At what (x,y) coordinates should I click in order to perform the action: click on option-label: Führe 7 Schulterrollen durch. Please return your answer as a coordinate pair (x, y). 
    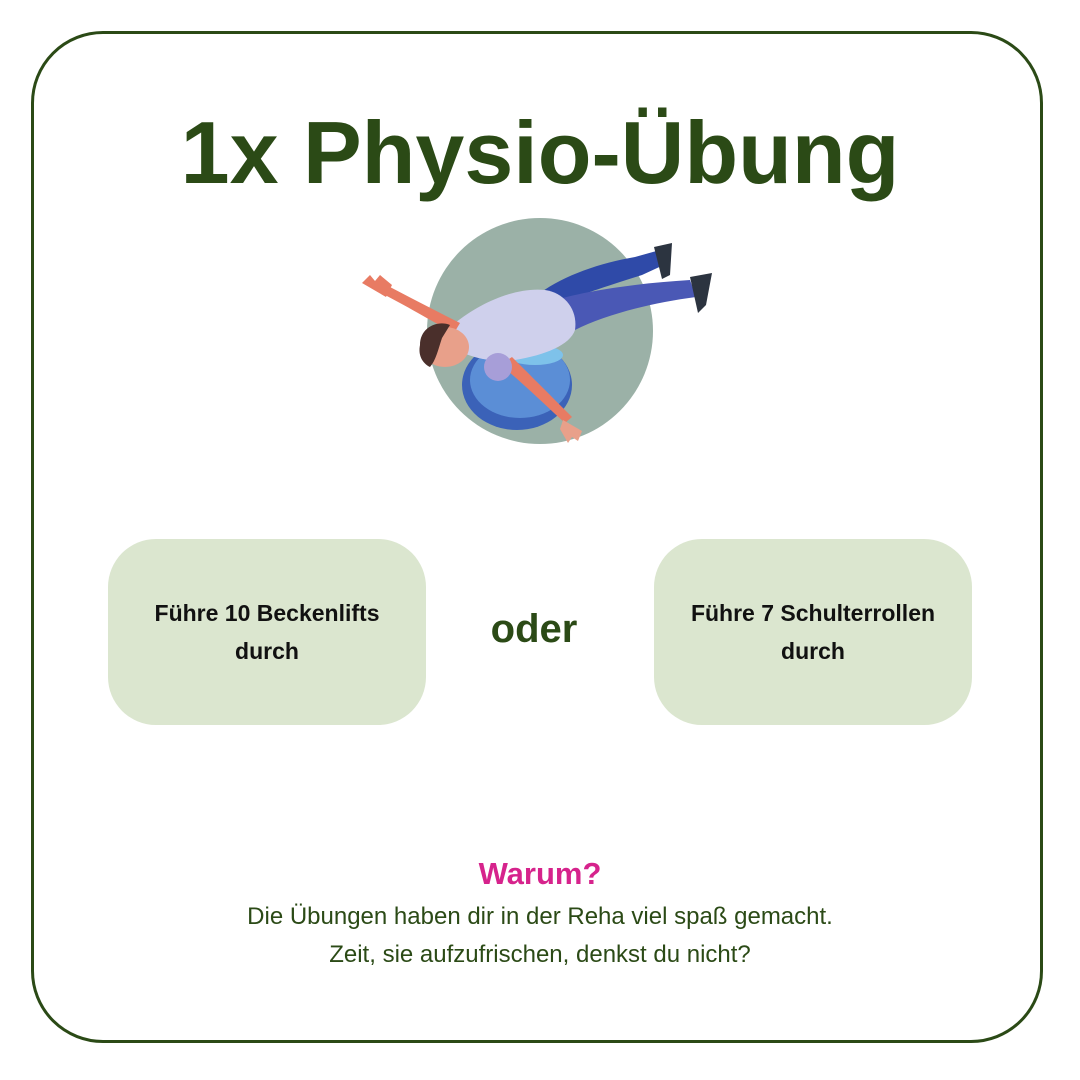
    Looking at the image, I should click on (813, 632).